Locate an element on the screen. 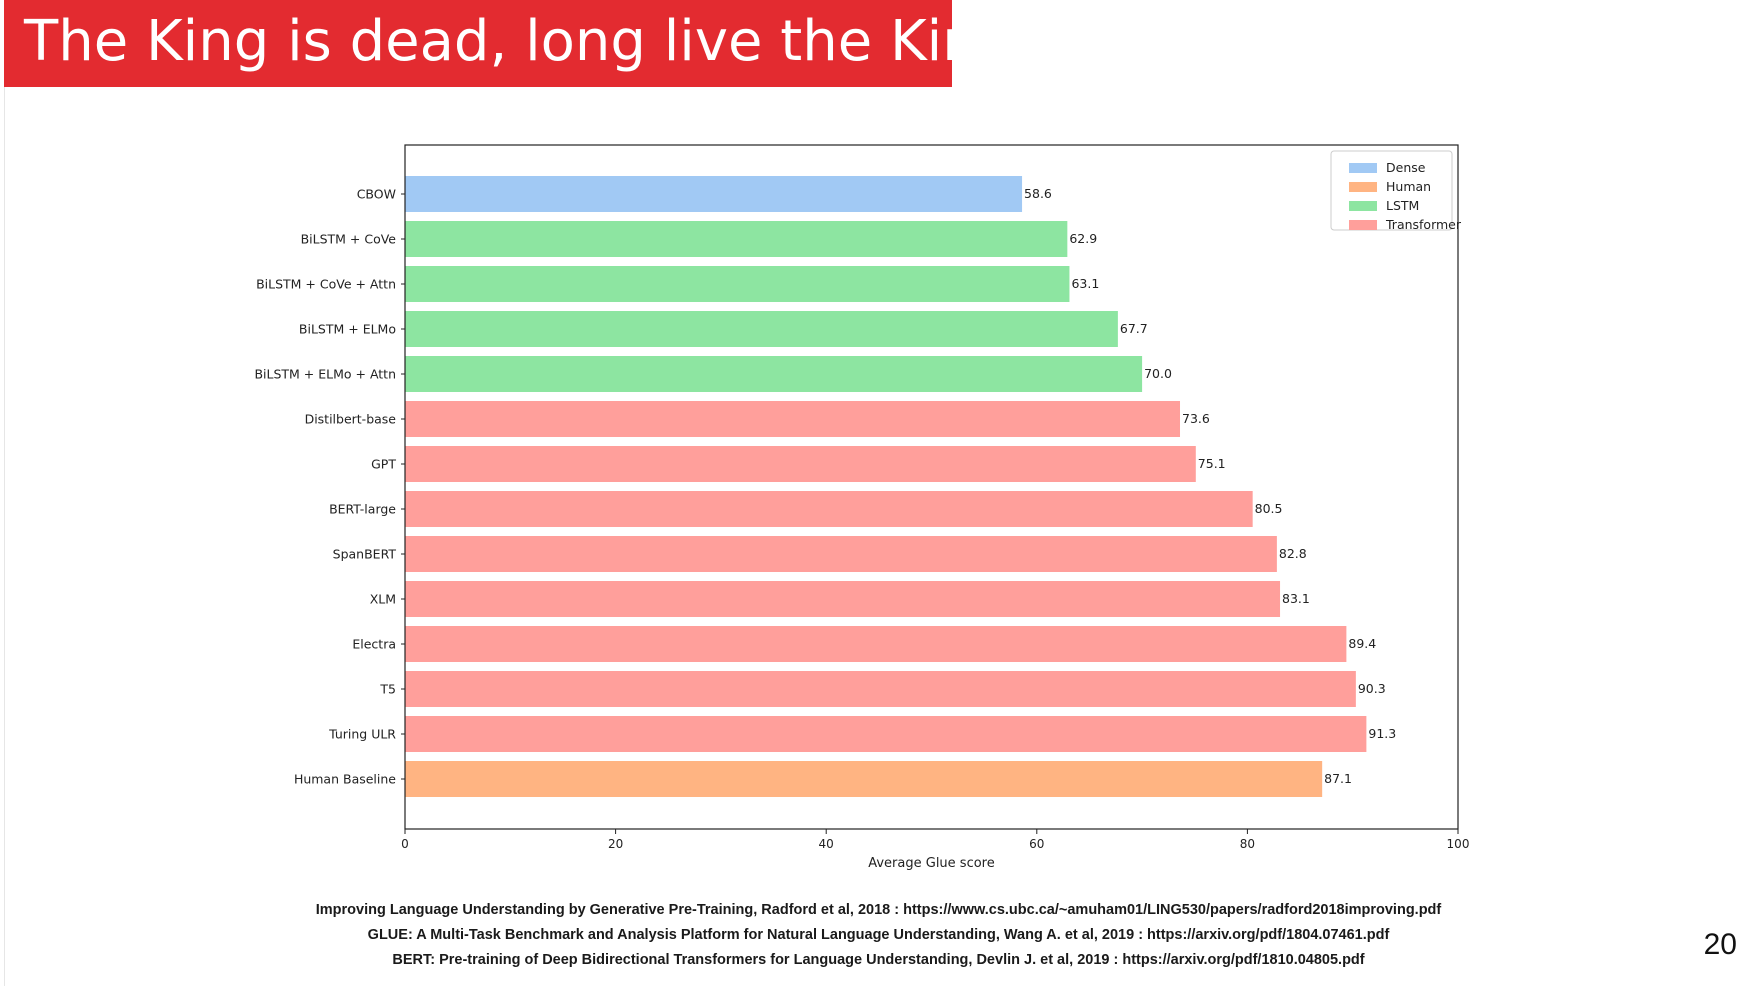 The width and height of the screenshot is (1757, 986). legend-label: LSTM is located at coordinates (1402, 205).